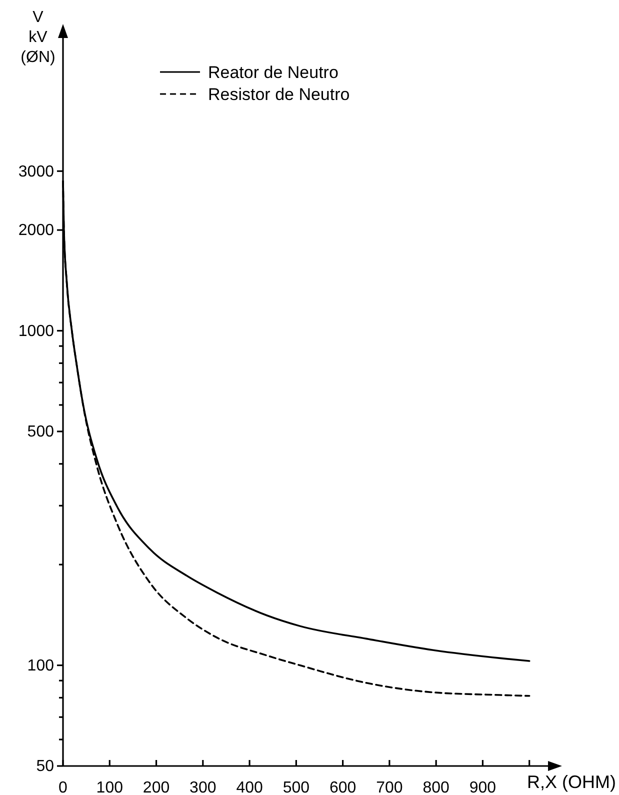 This screenshot has width=619, height=795. Describe the element at coordinates (110, 787) in the screenshot. I see `x-tick-label: 100` at that location.